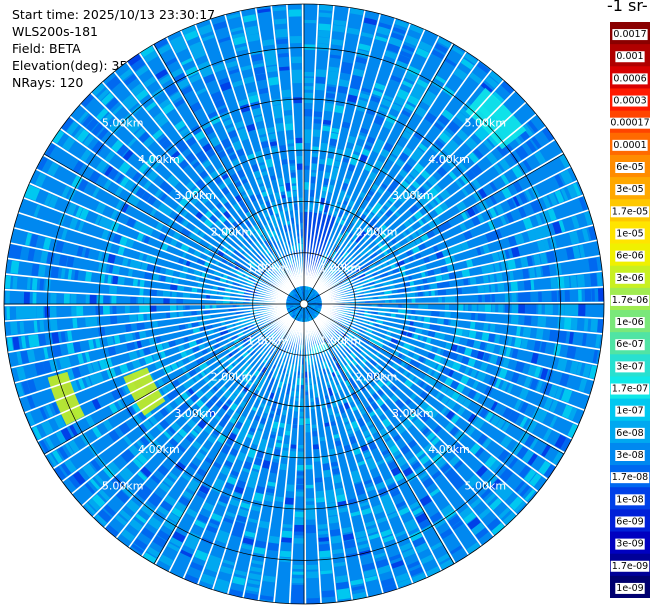 This screenshot has height=610, width=650. Describe the element at coordinates (55, 31) in the screenshot. I see `instrument-label: WLS200s-181` at that location.